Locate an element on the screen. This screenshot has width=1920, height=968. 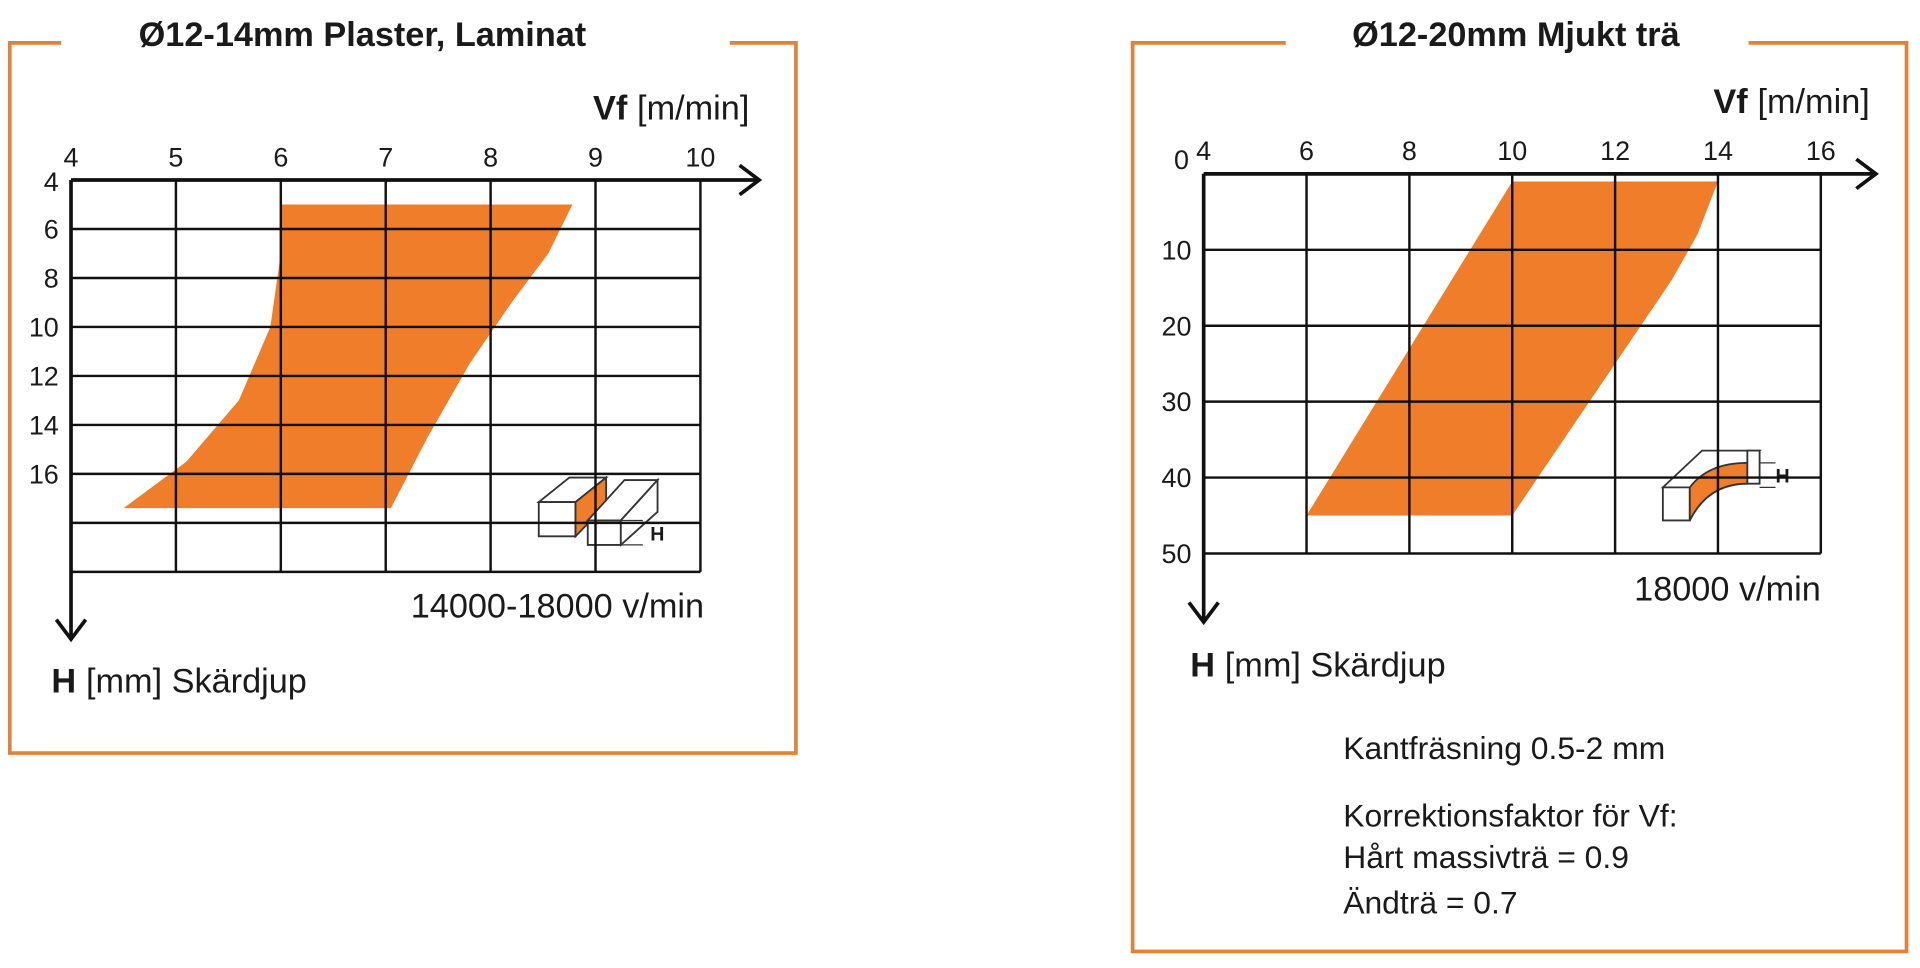
x-tick-label: 5 is located at coordinates (175, 157).